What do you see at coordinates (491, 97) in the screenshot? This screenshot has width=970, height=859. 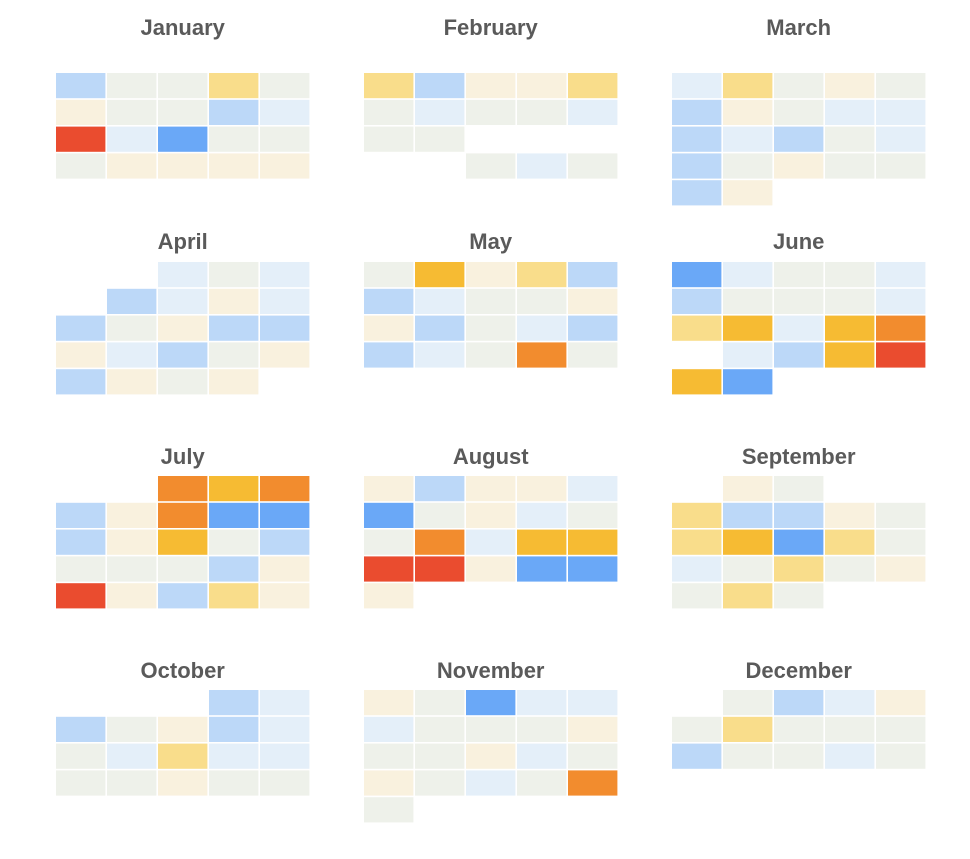 I see `month-february: February` at bounding box center [491, 97].